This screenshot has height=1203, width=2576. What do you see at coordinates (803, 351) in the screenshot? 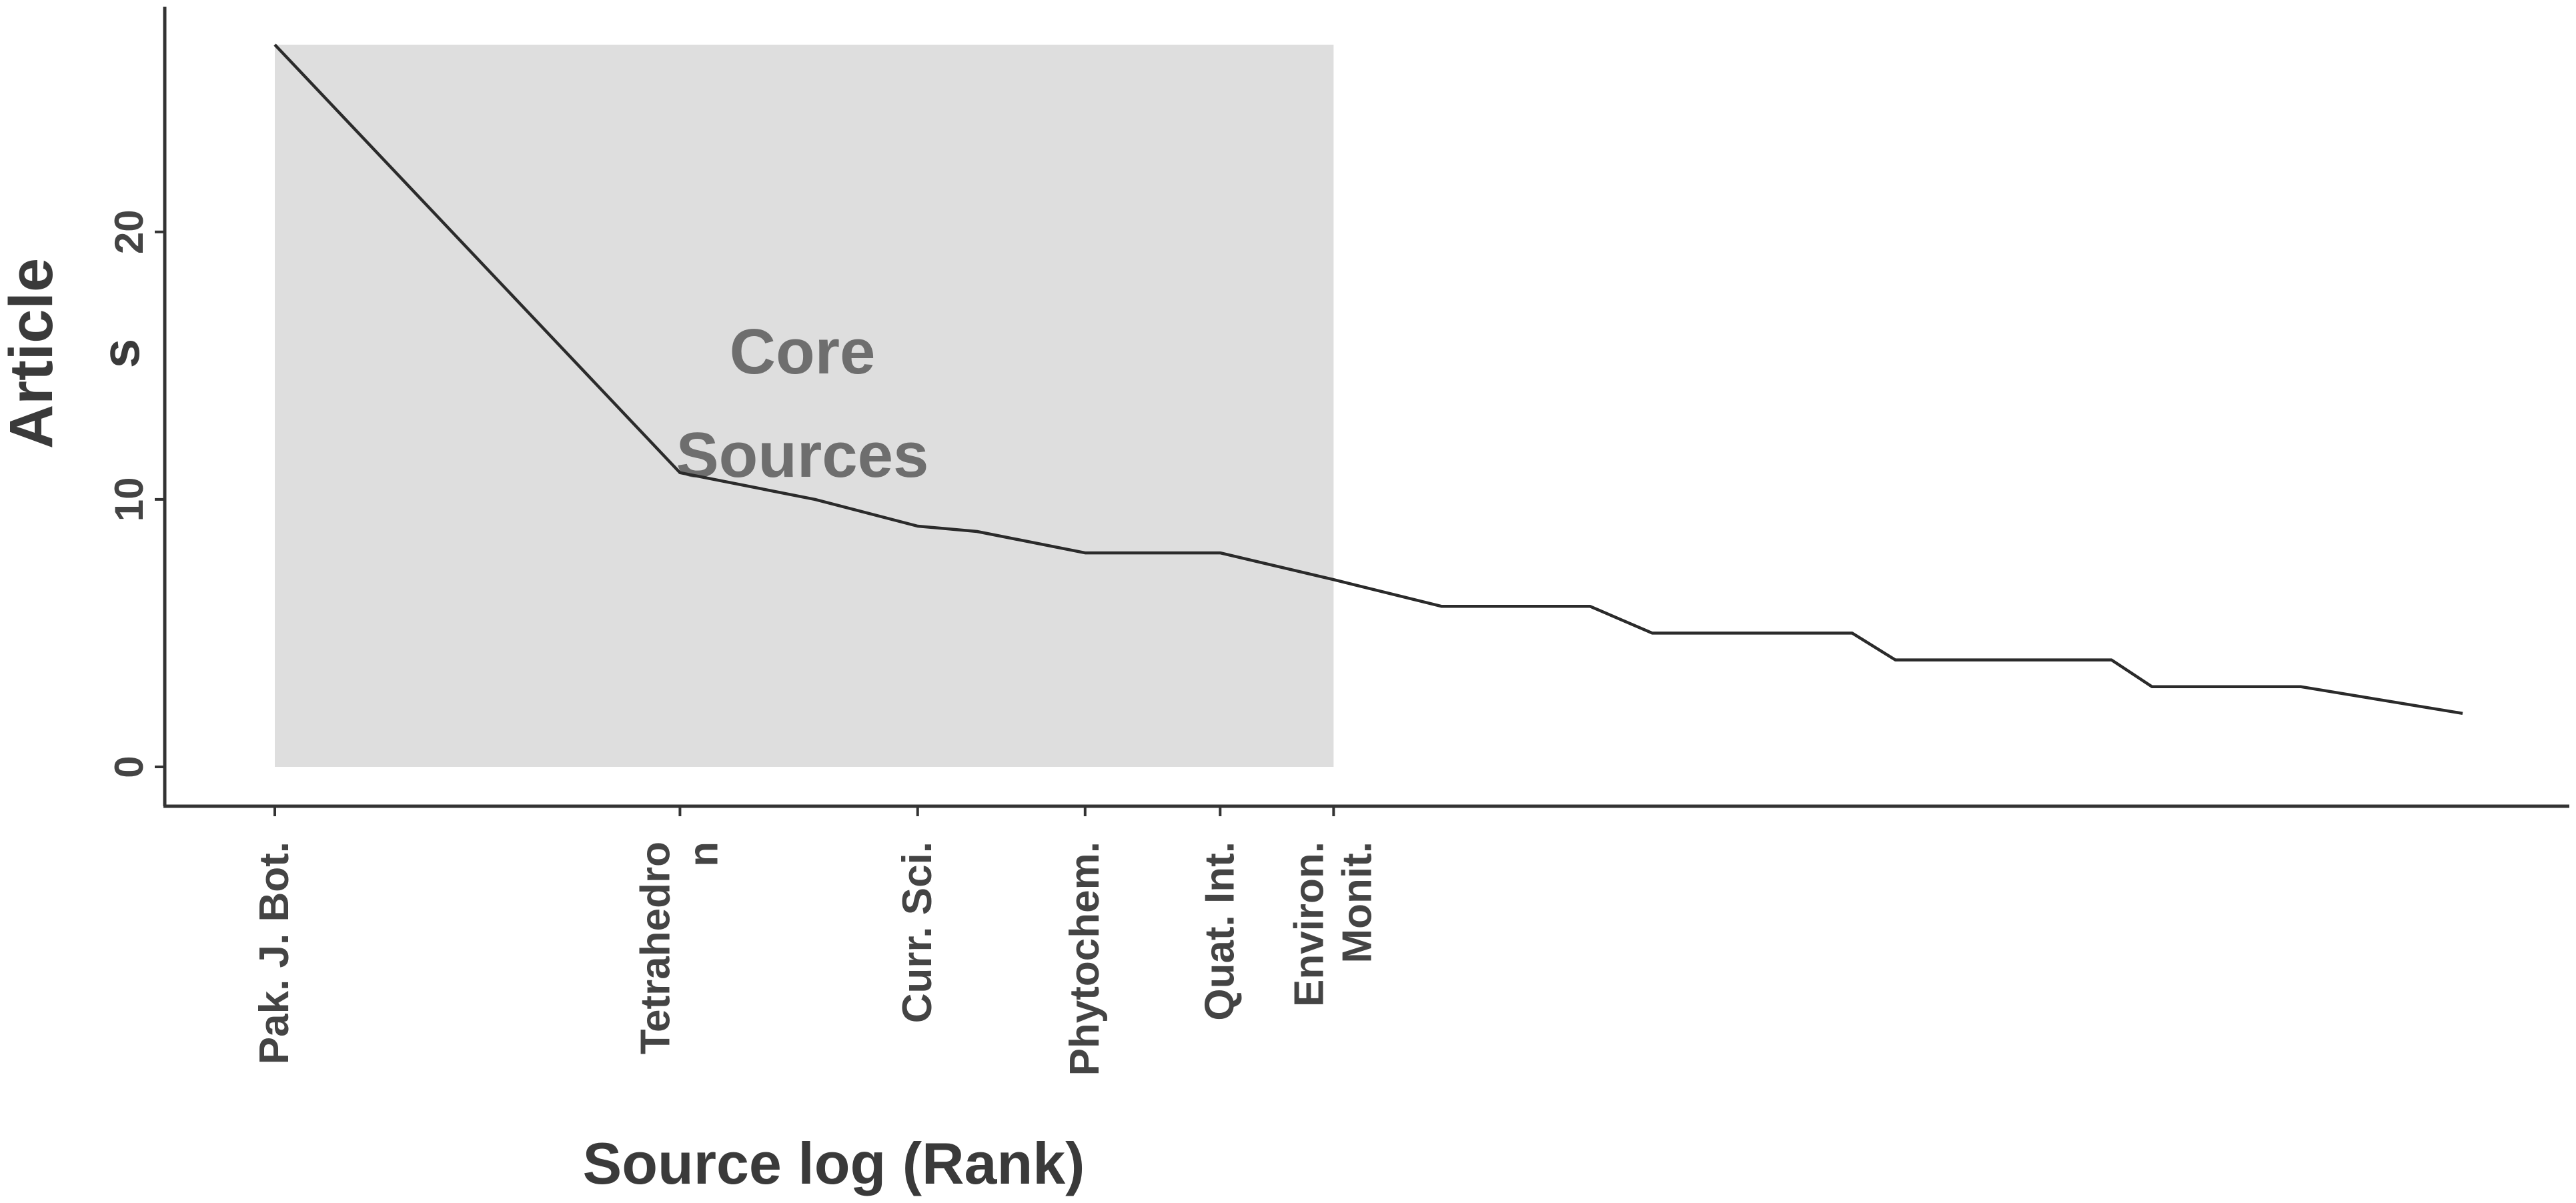
I see `core-sources-label-line-1: Core` at bounding box center [803, 351].